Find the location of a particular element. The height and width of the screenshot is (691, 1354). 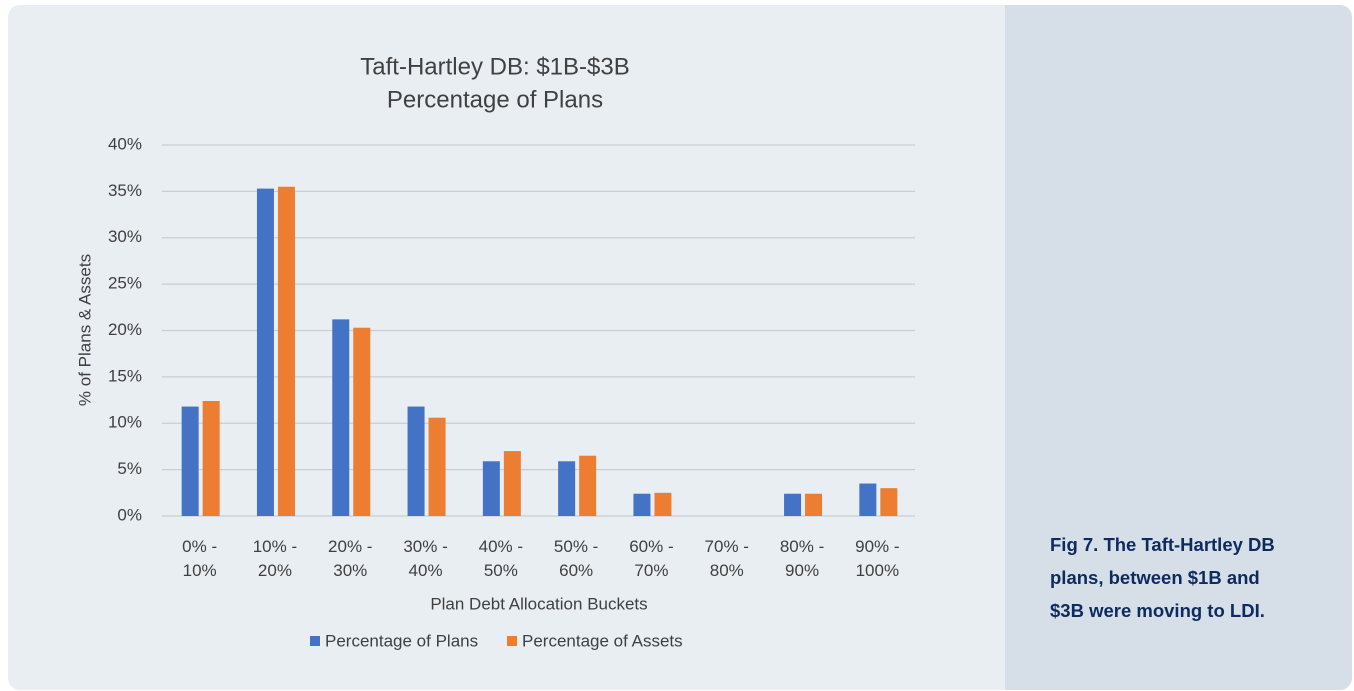

legend-label: Percentage of Plans is located at coordinates (401, 640).